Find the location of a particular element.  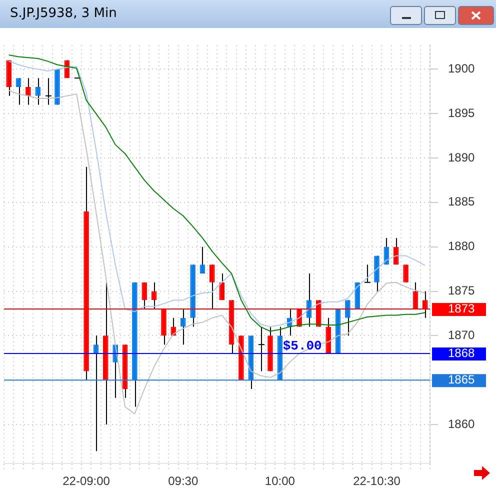

ref-line-label: 1868 is located at coordinates (462, 353).